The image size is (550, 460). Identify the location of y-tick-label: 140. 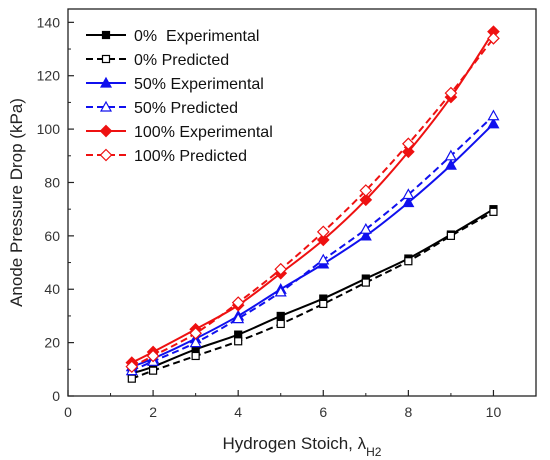
(49, 22).